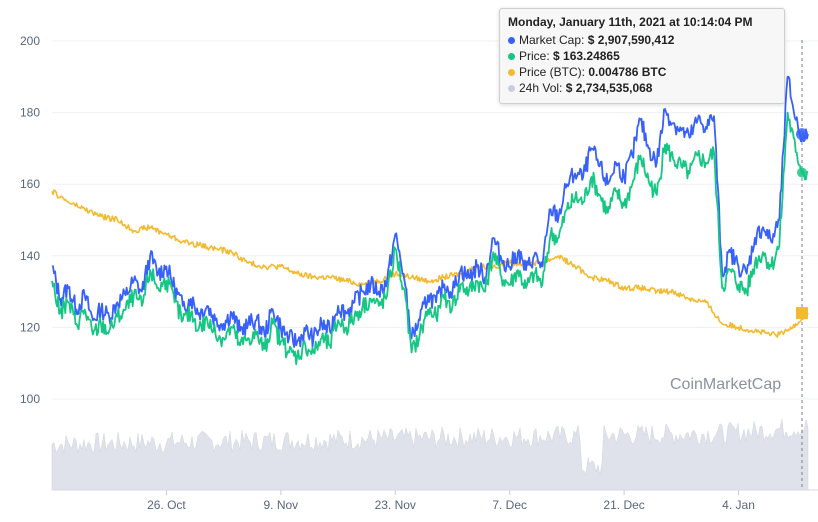  I want to click on x-tick-label: 21. Dec, so click(623, 505).